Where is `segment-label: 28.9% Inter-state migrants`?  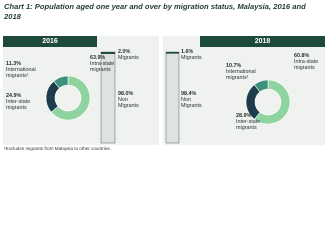
segment-label: 28.9% Inter-state migrants is located at coordinates (251, 122).